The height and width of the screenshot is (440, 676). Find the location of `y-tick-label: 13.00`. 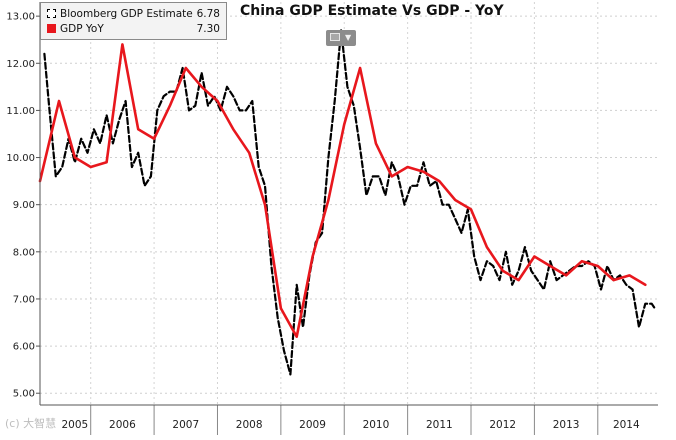

y-tick-label: 13.00 is located at coordinates (20, 17).